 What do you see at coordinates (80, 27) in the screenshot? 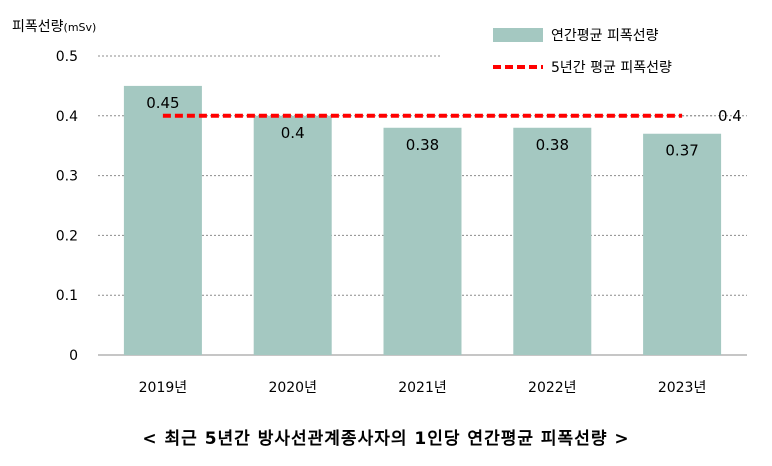
I see `y-axis-unit: (mSv)` at bounding box center [80, 27].